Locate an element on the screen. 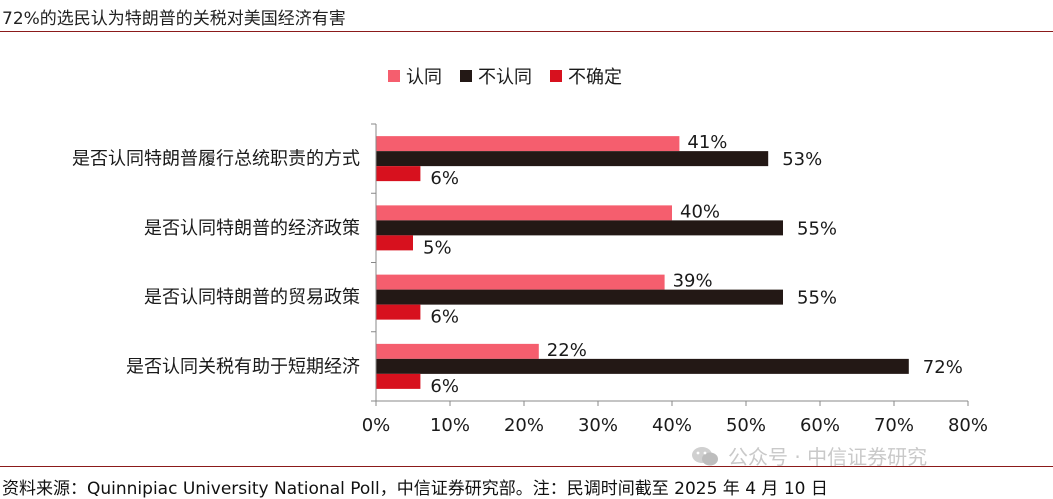 This screenshot has height=499, width=1053. category-label: 是否认同特朗普的贸易政策 is located at coordinates (252, 297).